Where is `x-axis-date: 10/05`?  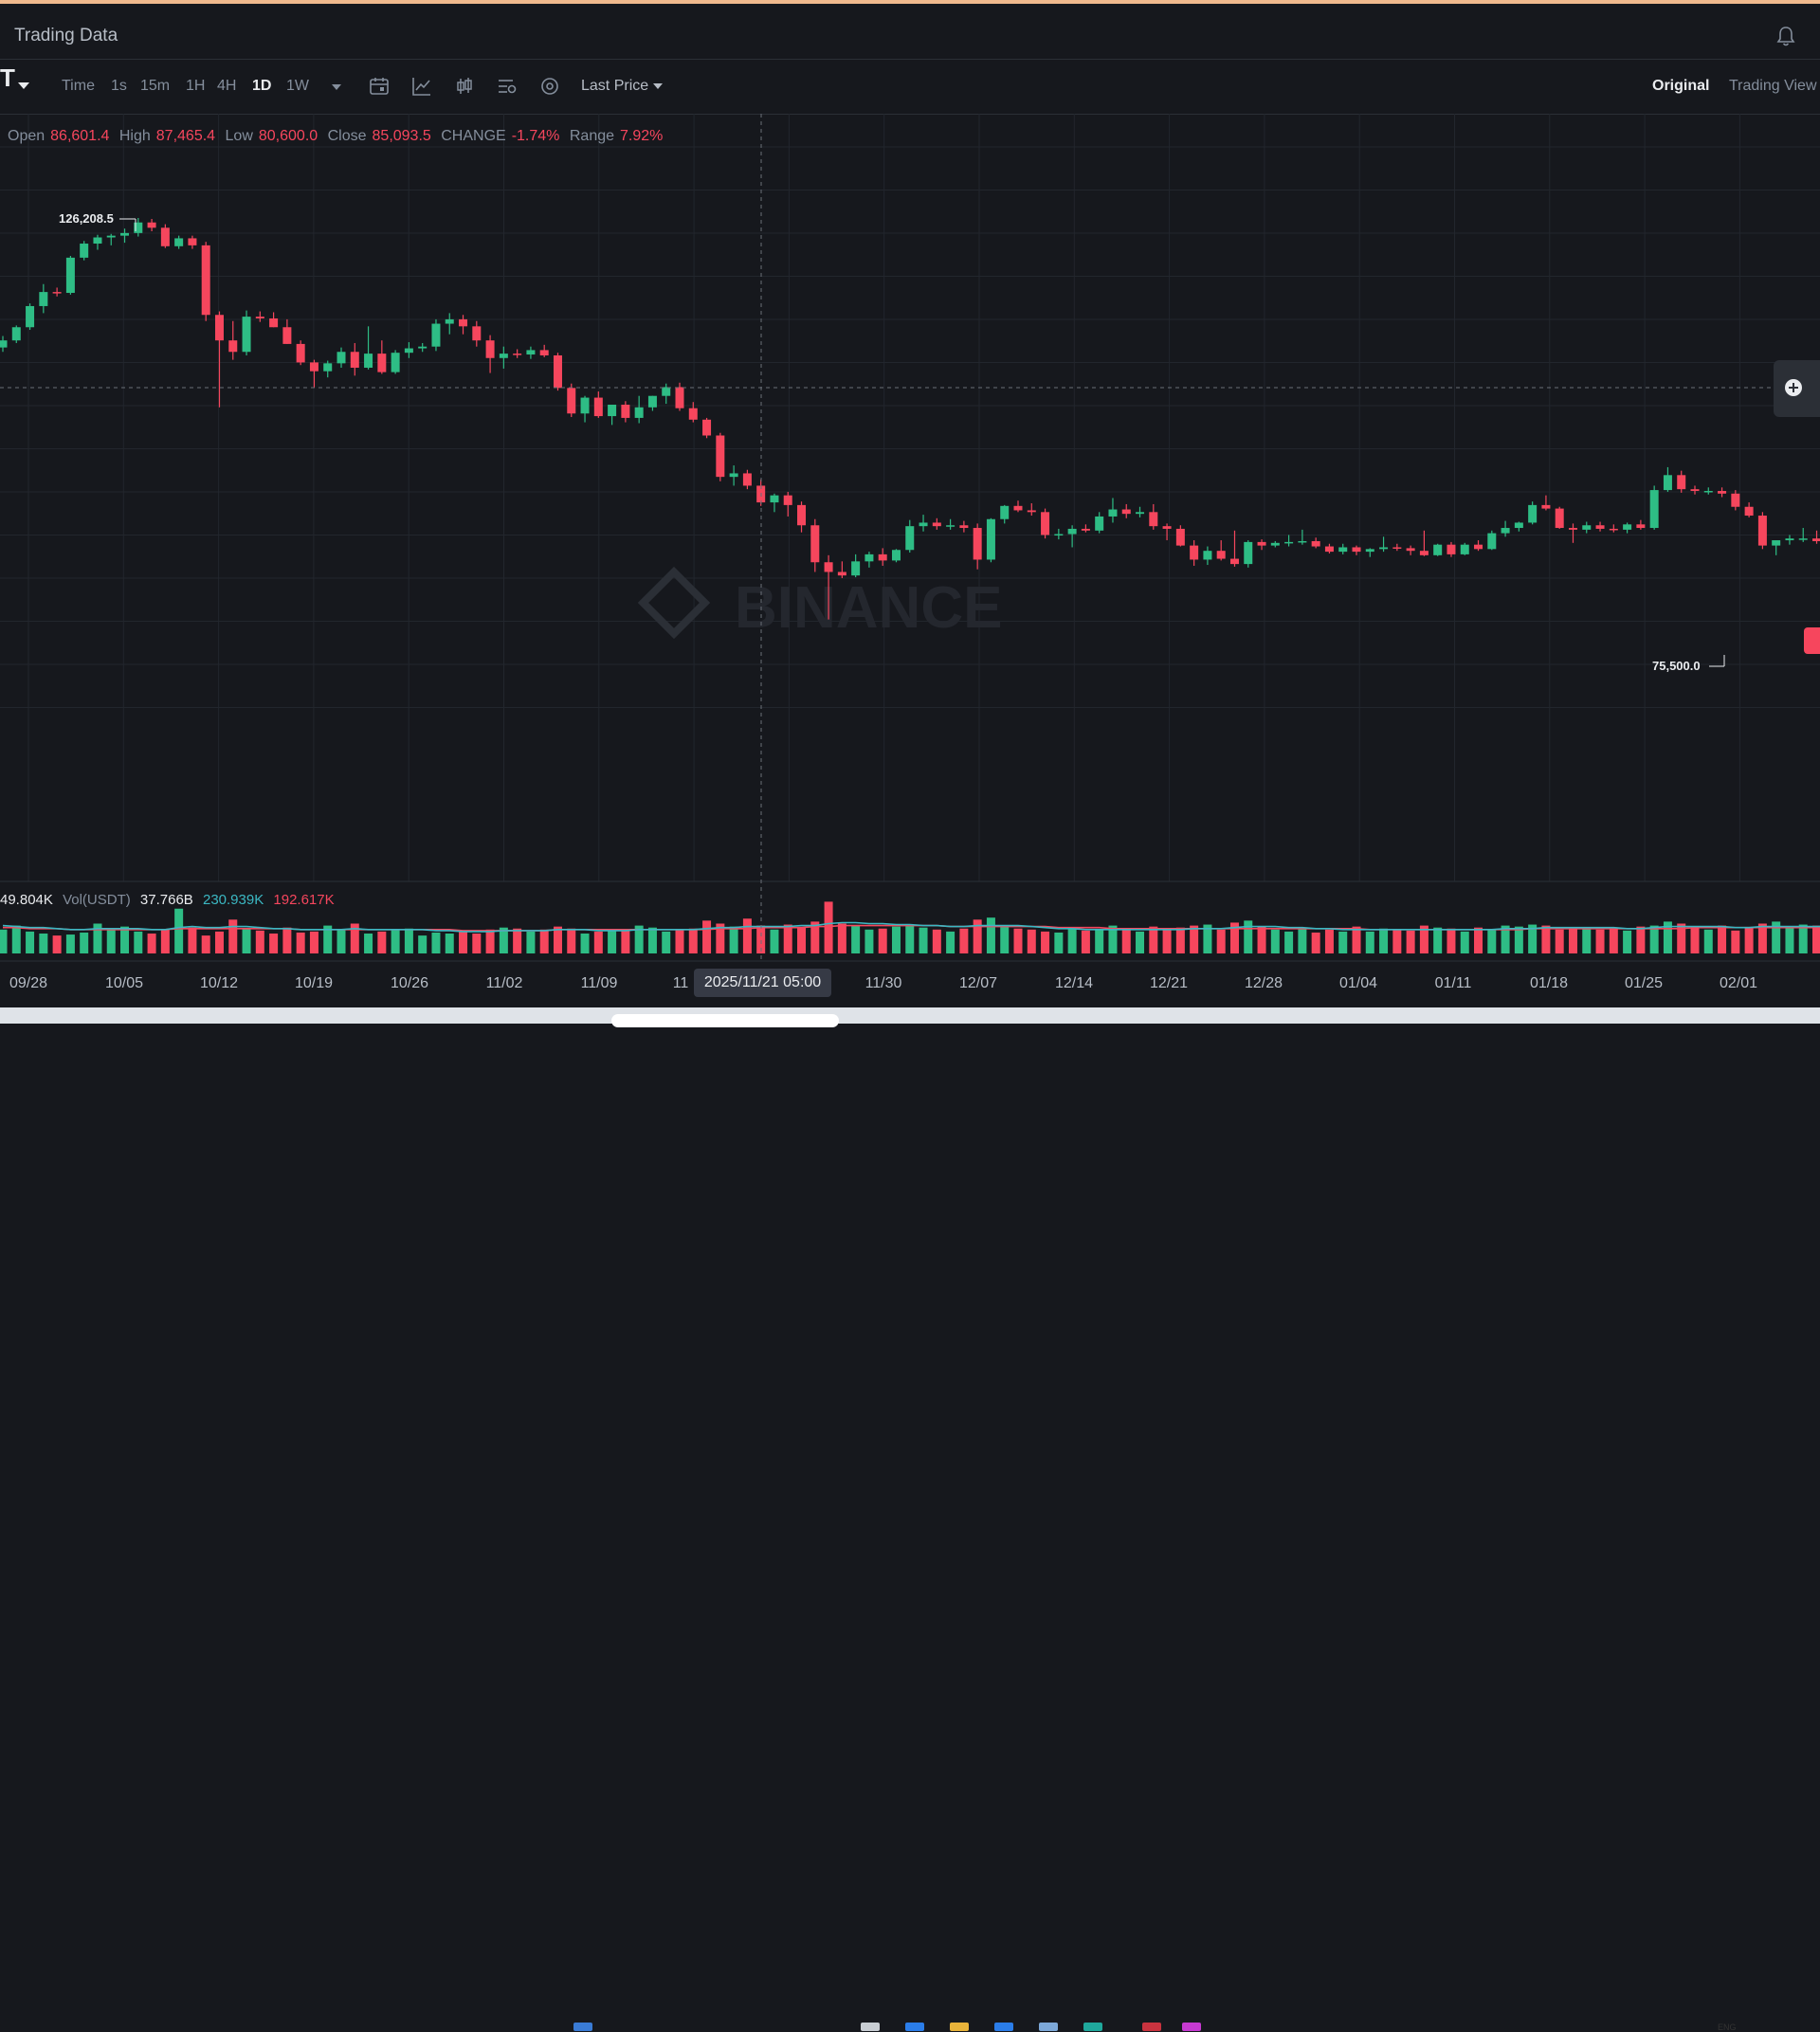
x-axis-date: 10/05 is located at coordinates (124, 983).